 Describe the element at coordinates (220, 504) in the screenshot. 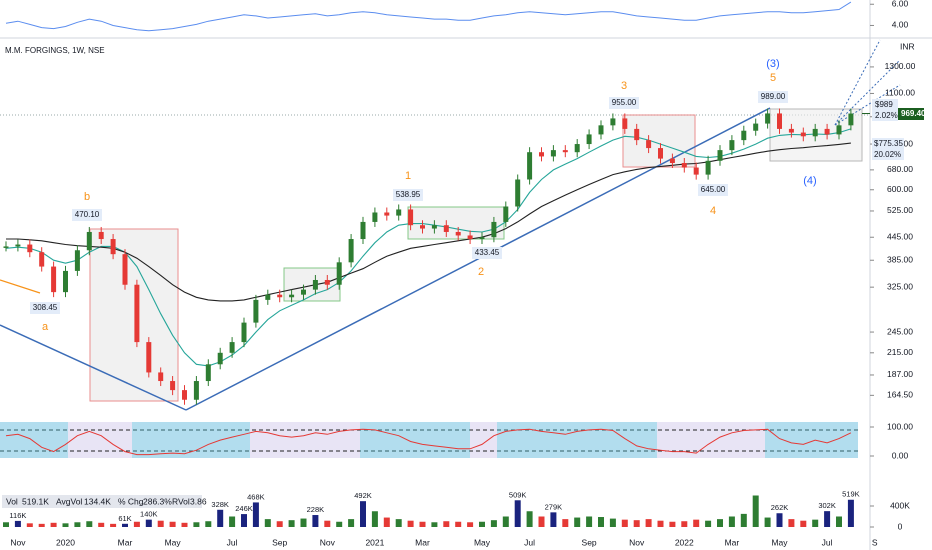

I see `volume-label: 328K` at that location.